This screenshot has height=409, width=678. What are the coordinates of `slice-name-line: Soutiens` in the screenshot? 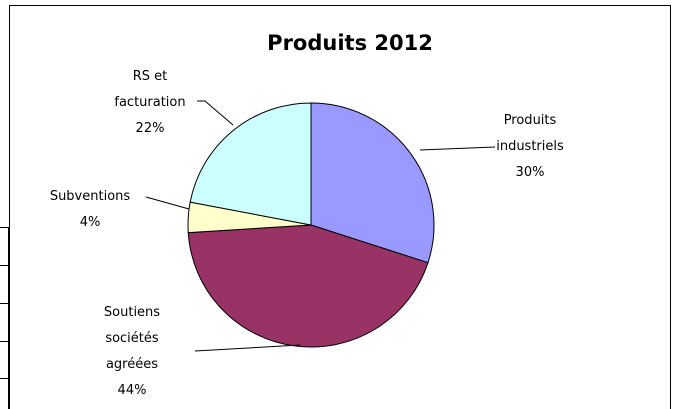 It's located at (132, 312).